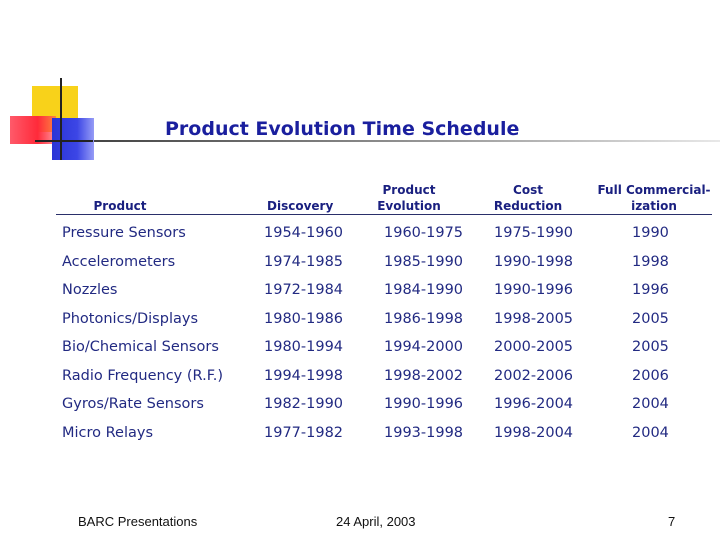 The height and width of the screenshot is (540, 720). What do you see at coordinates (534, 290) in the screenshot?
I see `cost-reduction-cell: 1990-1996` at bounding box center [534, 290].